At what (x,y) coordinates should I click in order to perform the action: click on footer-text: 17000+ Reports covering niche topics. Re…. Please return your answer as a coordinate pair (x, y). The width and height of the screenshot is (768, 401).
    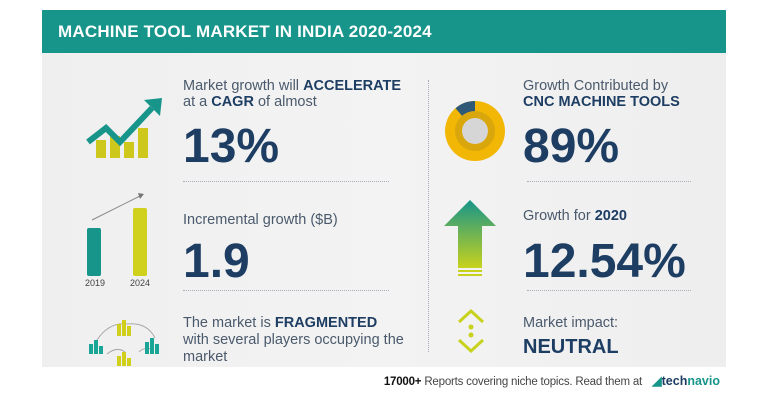
    Looking at the image, I should click on (513, 382).